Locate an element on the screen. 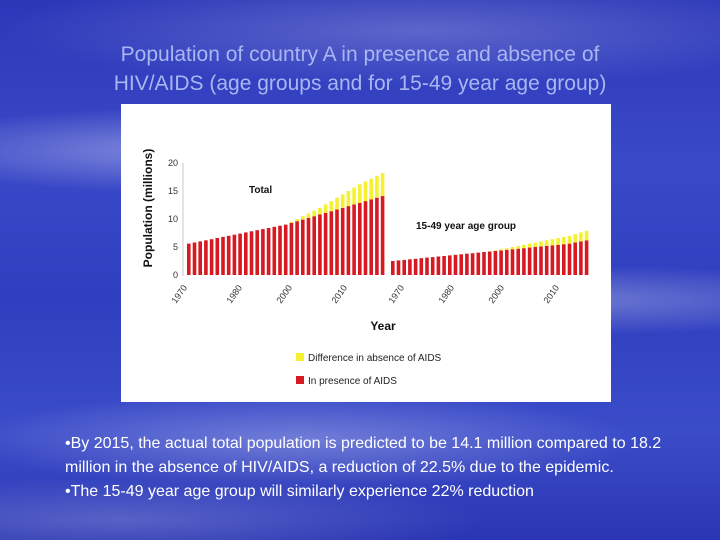  y-tick-label-0: 0 is located at coordinates (175, 275).